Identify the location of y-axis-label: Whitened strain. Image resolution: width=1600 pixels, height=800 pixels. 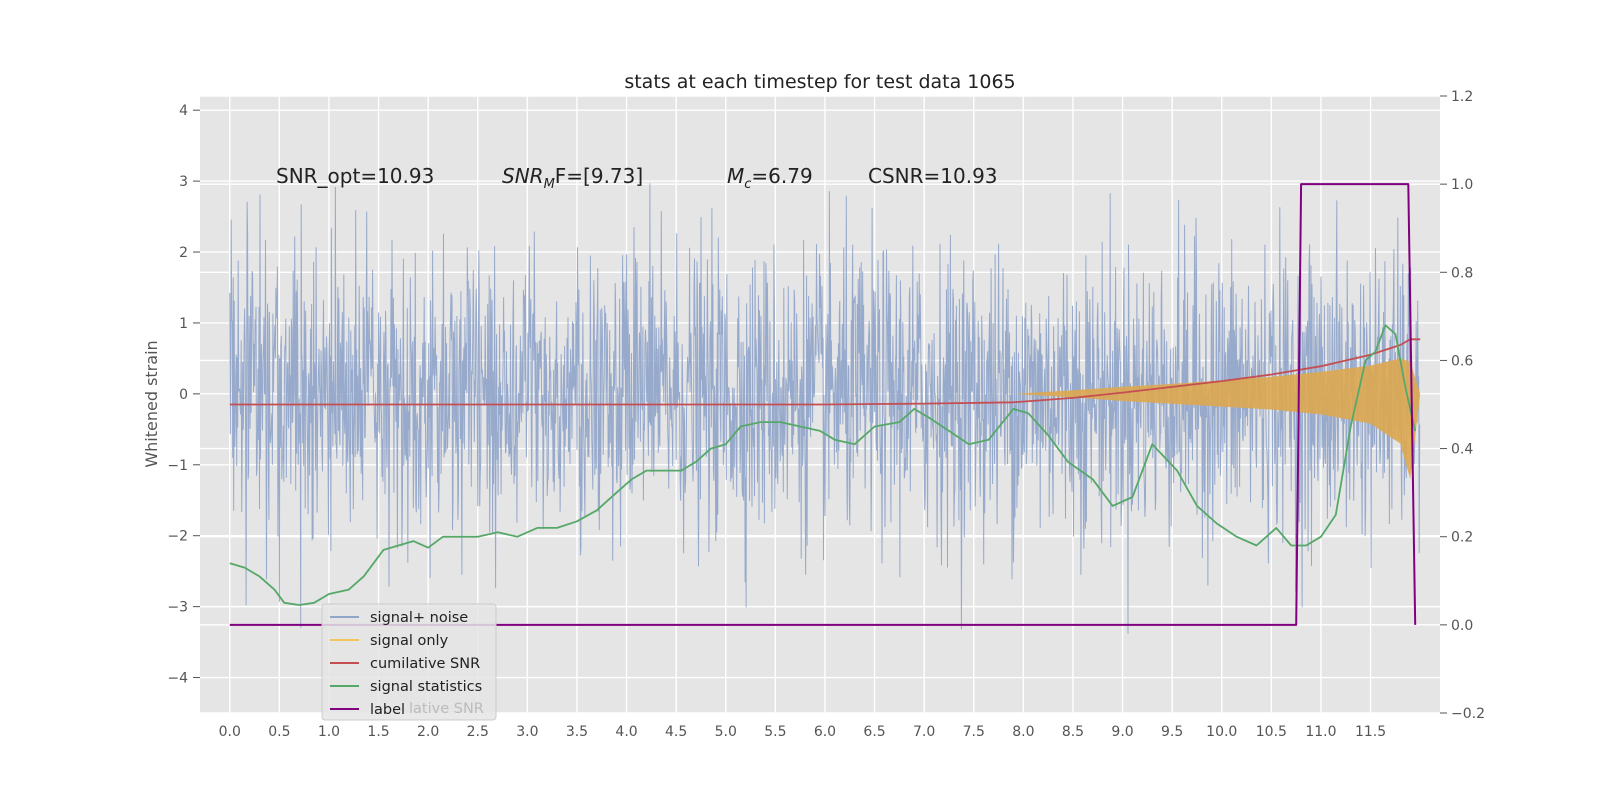
(151, 403).